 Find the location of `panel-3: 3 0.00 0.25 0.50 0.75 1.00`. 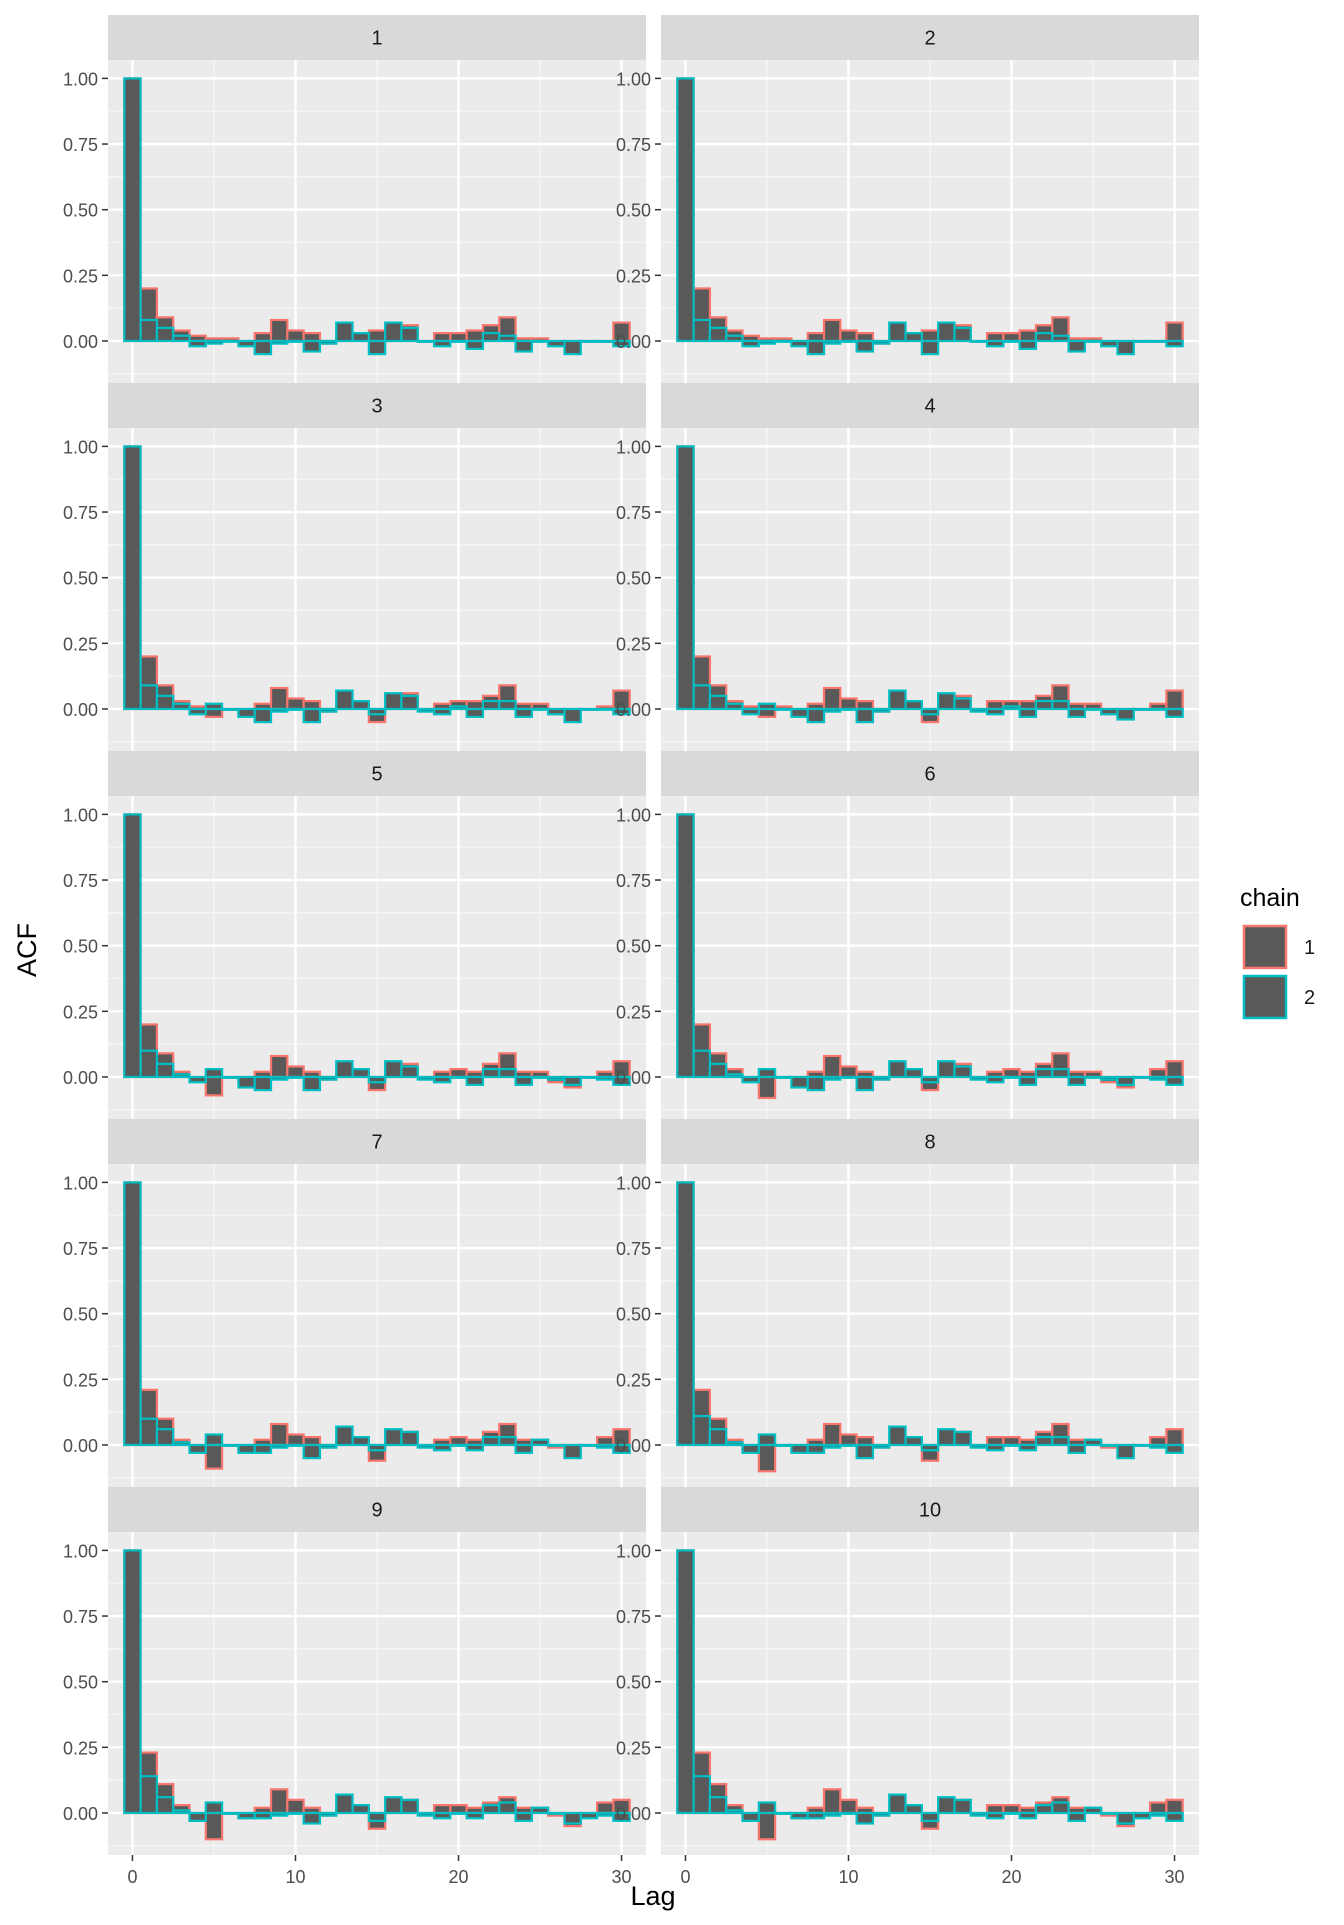

panel-3: 3 0.00 0.25 0.50 0.75 1.00 is located at coordinates (354, 567).